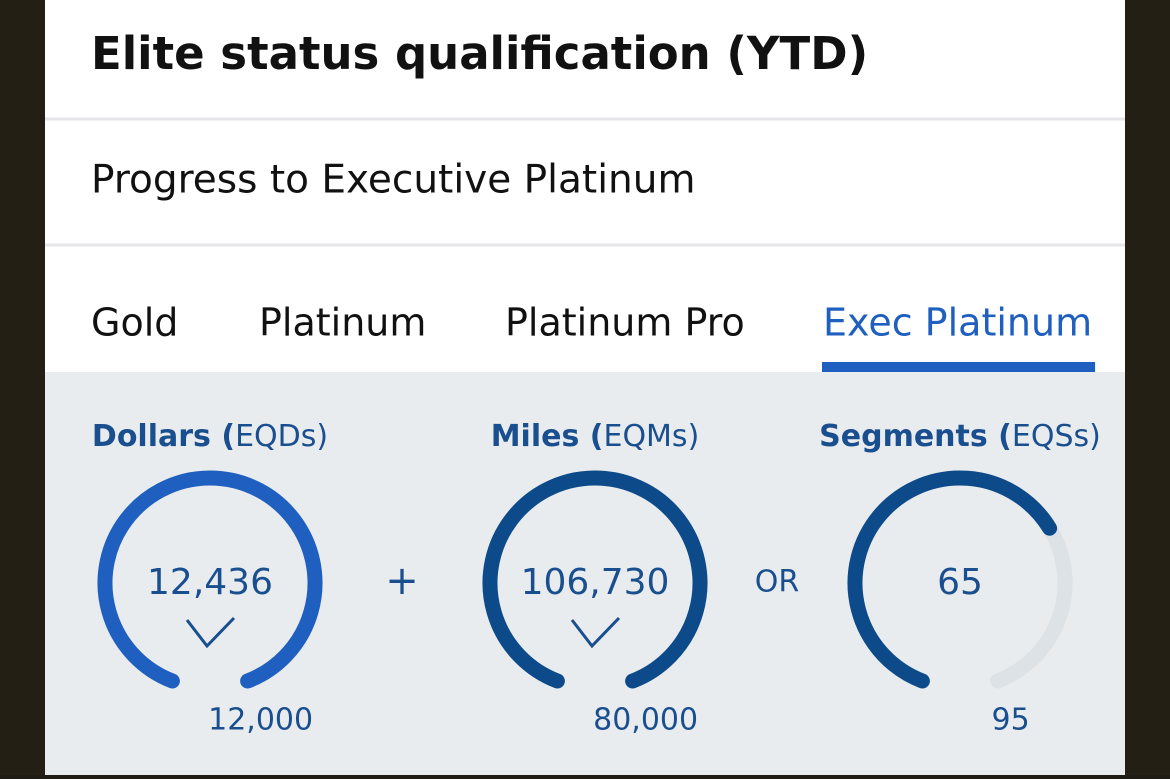 The image size is (1170, 779). What do you see at coordinates (260, 720) in the screenshot?
I see `gauge-target: 12,000` at bounding box center [260, 720].